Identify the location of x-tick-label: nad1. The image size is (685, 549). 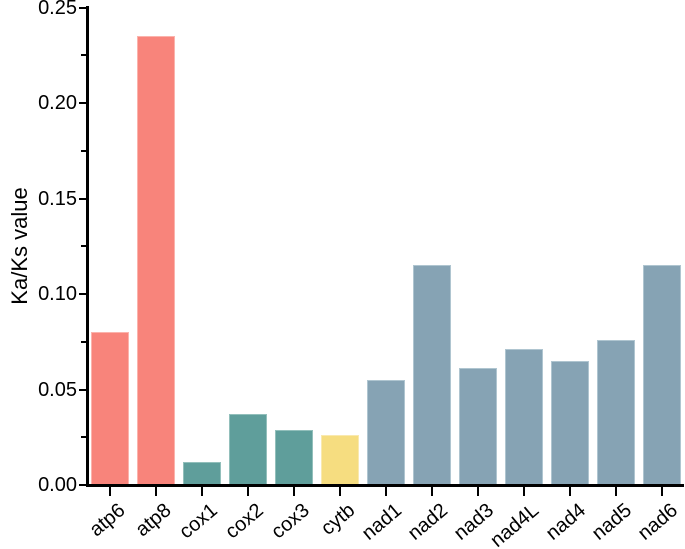
(381, 521).